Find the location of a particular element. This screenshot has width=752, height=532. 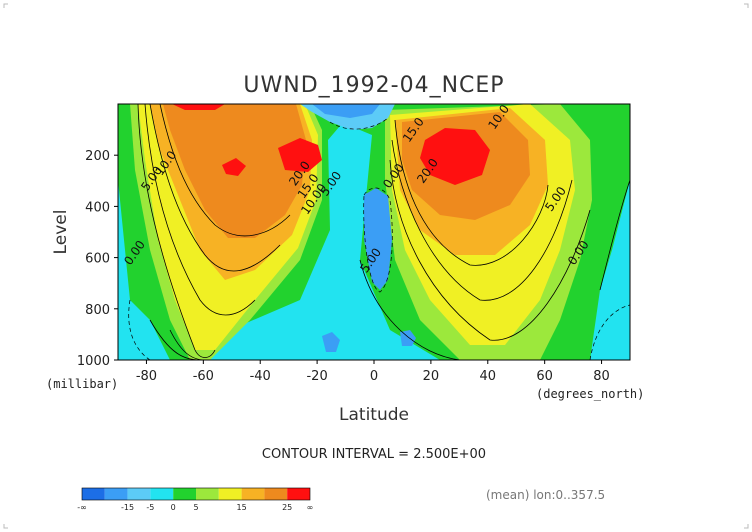

x-axis-ticks: -80 -60 -40 -20 0 20 40 60 80 is located at coordinates (373, 372).